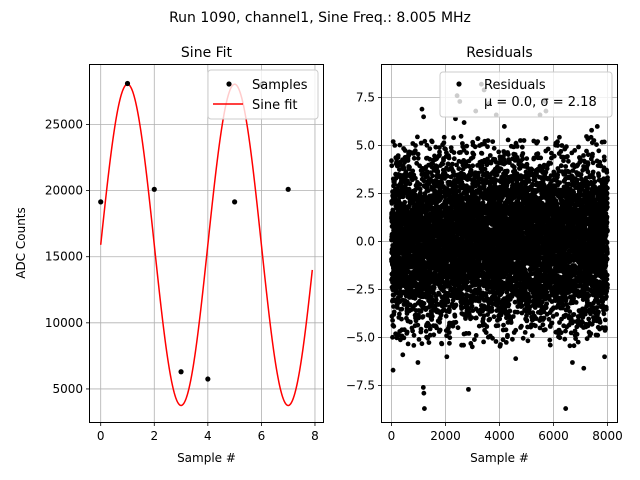 This screenshot has width=640, height=480. Describe the element at coordinates (229, 84) in the screenshot. I see `legend-samples-marker` at that location.